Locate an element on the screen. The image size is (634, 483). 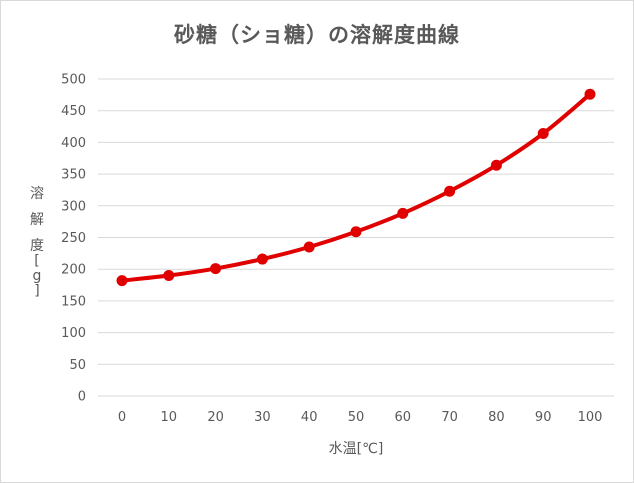
y-tick-label: 250 is located at coordinates (73, 238).